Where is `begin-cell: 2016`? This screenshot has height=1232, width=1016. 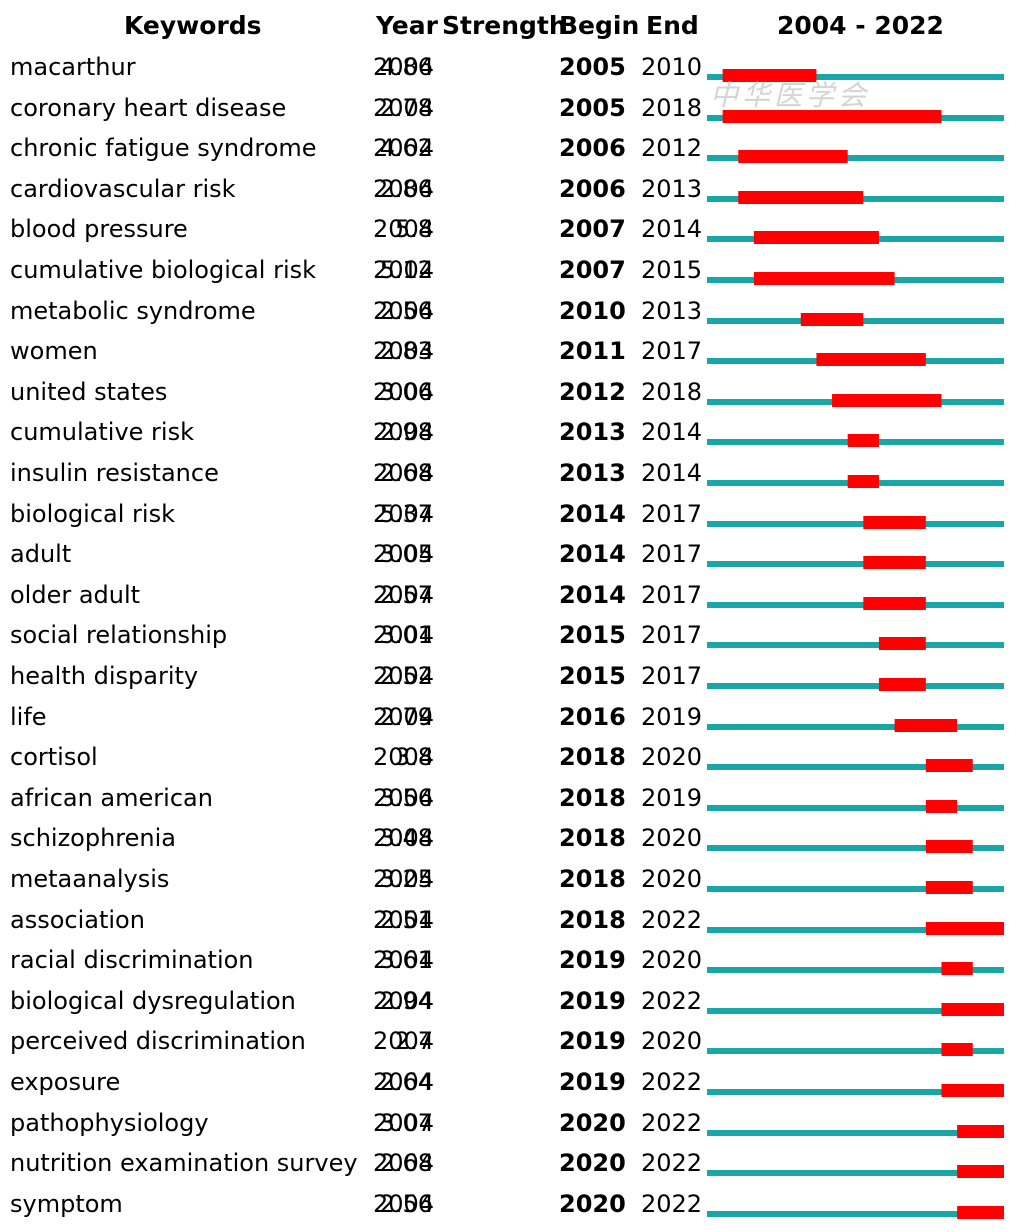
begin-cell: 2016 is located at coordinates (592, 716).